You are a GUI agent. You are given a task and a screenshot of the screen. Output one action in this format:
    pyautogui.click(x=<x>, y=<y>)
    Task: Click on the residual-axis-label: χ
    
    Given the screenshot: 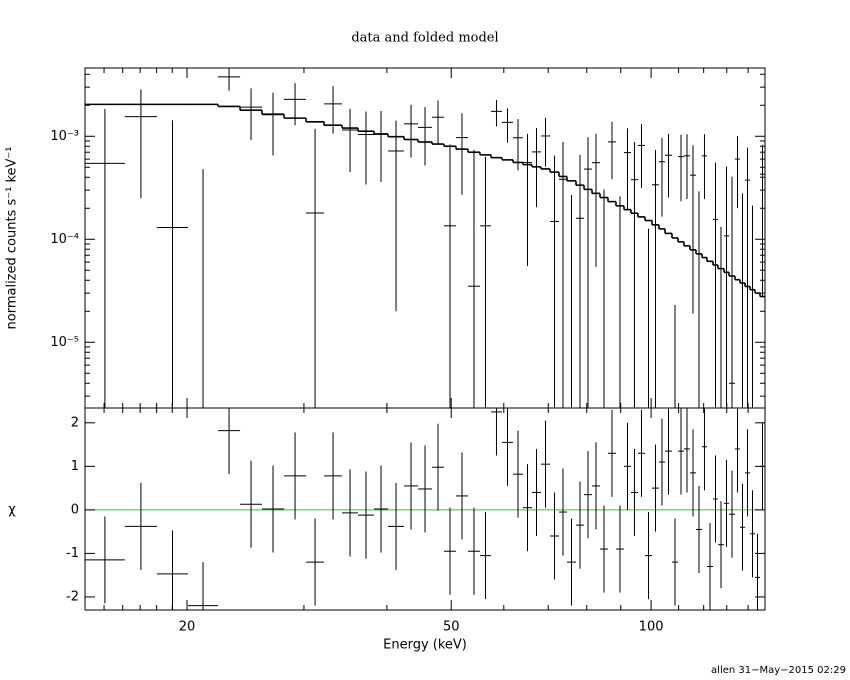 What is the action you would take?
    pyautogui.click(x=12, y=510)
    